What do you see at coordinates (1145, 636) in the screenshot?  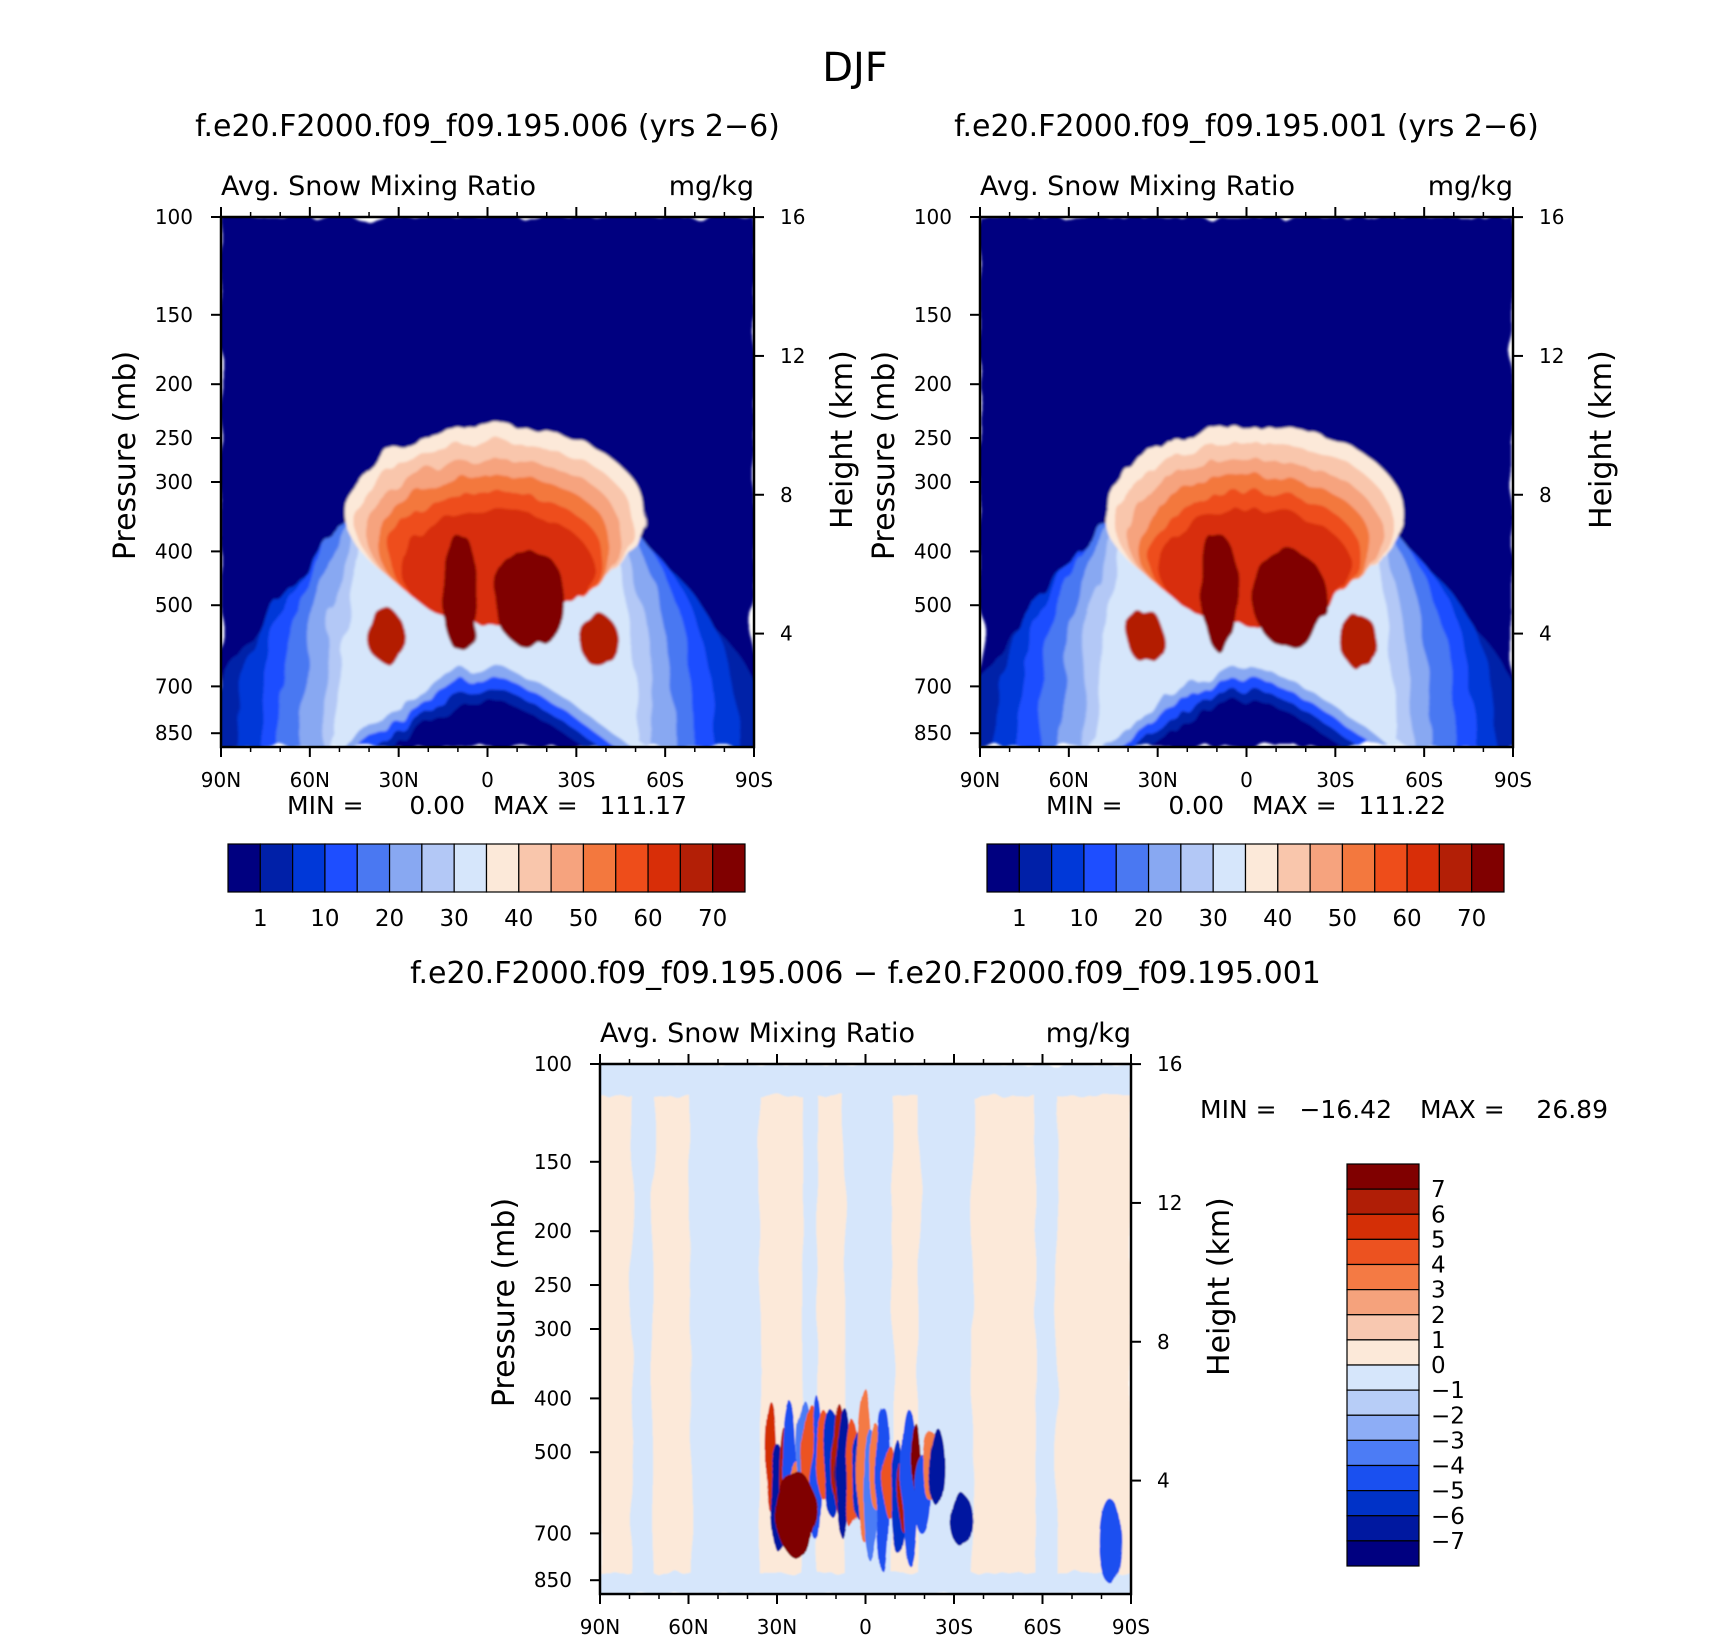 I see `contour-core-far-left` at bounding box center [1145, 636].